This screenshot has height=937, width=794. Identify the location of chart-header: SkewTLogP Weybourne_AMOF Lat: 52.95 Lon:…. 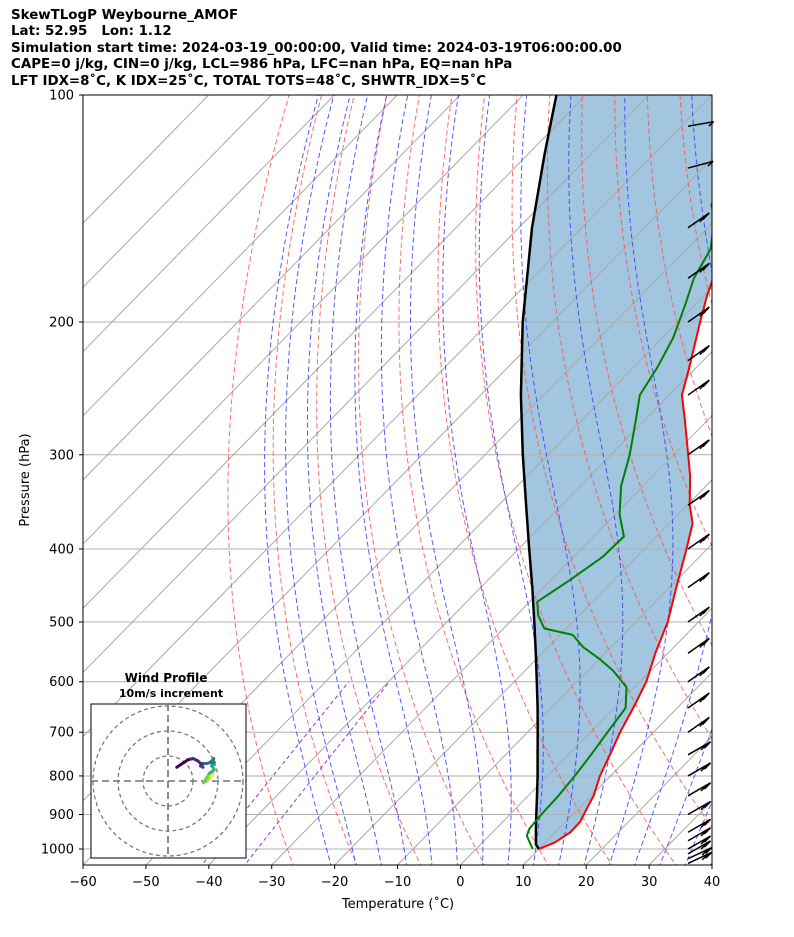
(316, 49).